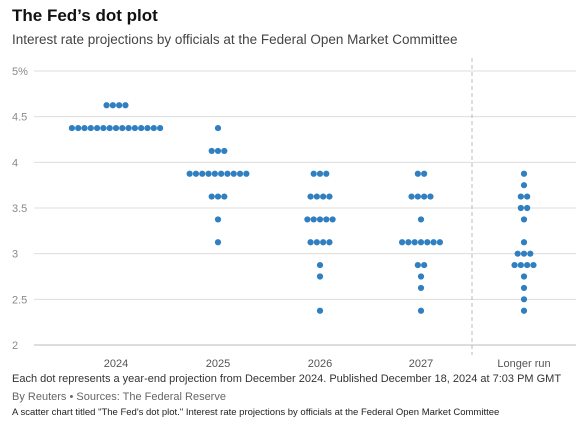 The width and height of the screenshot is (588, 426). What do you see at coordinates (218, 364) in the screenshot?
I see `x-tick-label: 2025` at bounding box center [218, 364].